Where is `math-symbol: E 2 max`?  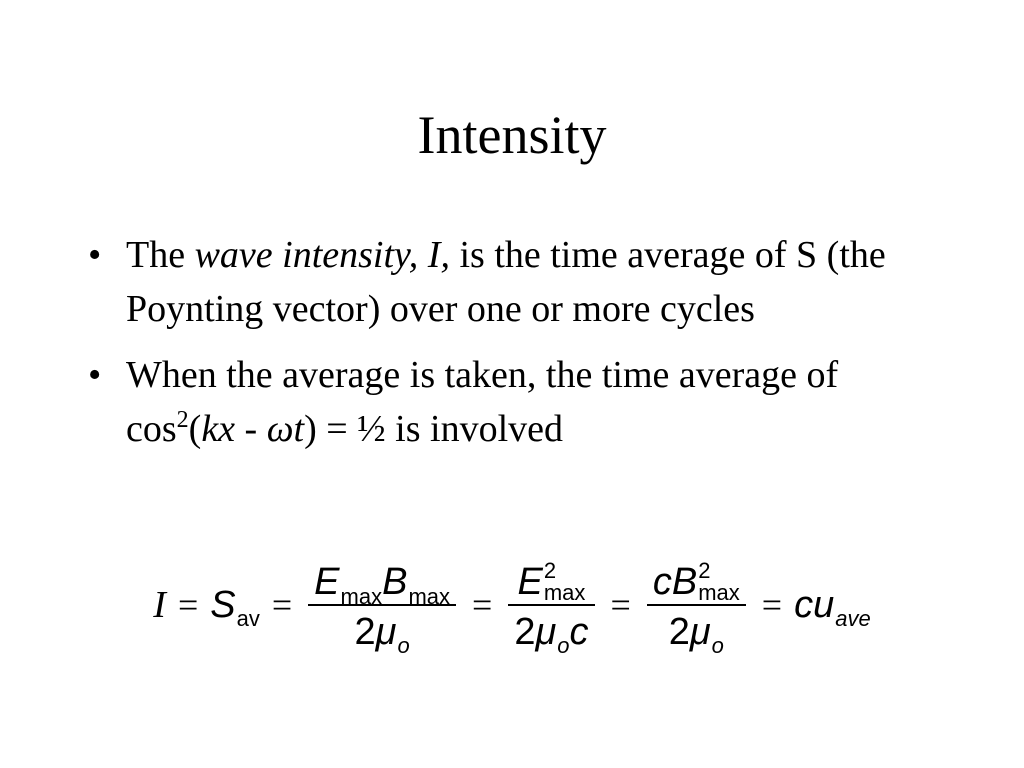
math-symbol: E 2 max is located at coordinates (551, 582).